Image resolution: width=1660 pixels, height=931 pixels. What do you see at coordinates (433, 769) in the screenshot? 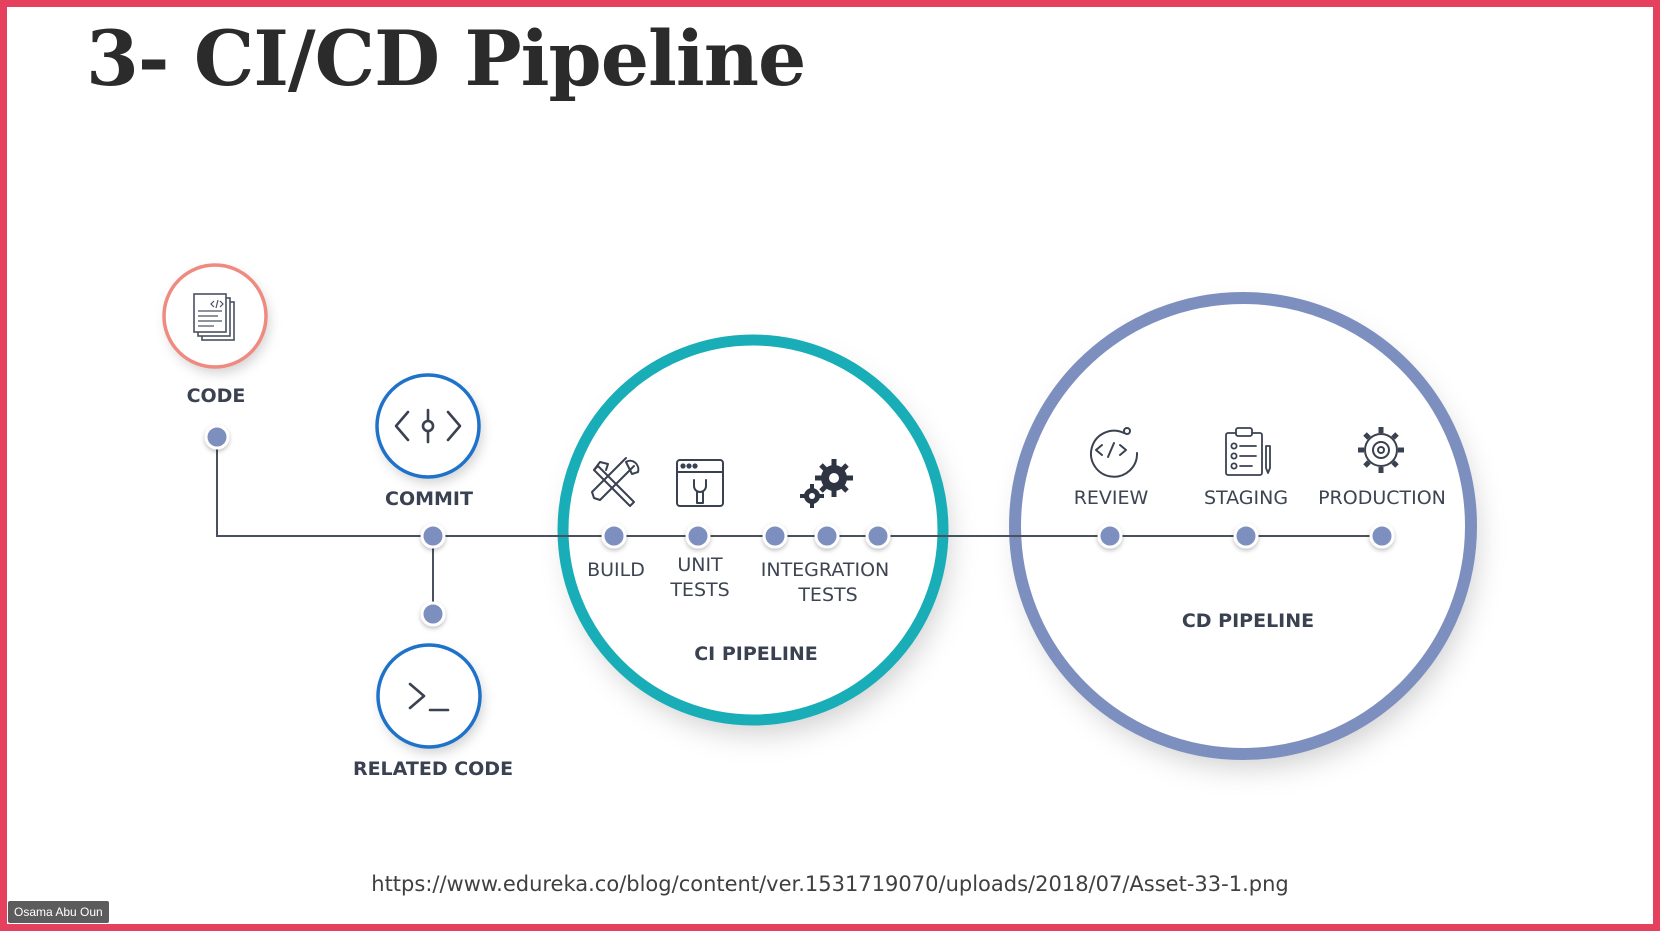
I see `related-code-label: RELATED CODE` at bounding box center [433, 769].